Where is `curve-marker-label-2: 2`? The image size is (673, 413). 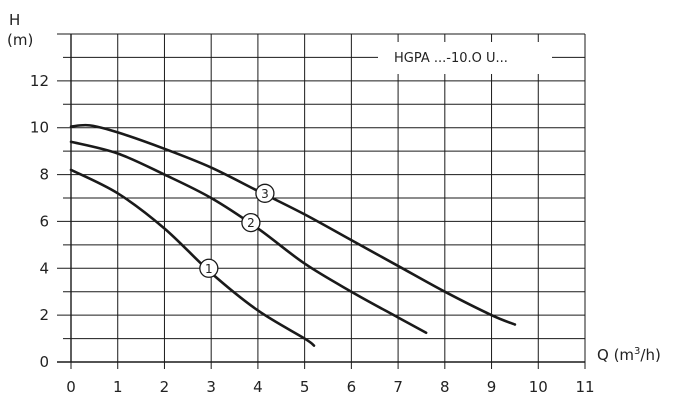
curve-marker-label-2: 2 is located at coordinates (251, 223).